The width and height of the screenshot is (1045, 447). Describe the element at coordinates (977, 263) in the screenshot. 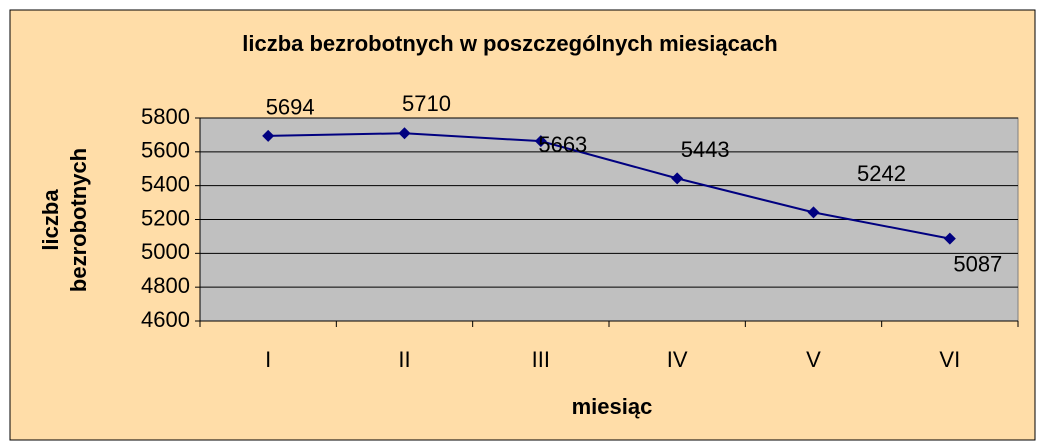

I see `data-label: 5087` at that location.